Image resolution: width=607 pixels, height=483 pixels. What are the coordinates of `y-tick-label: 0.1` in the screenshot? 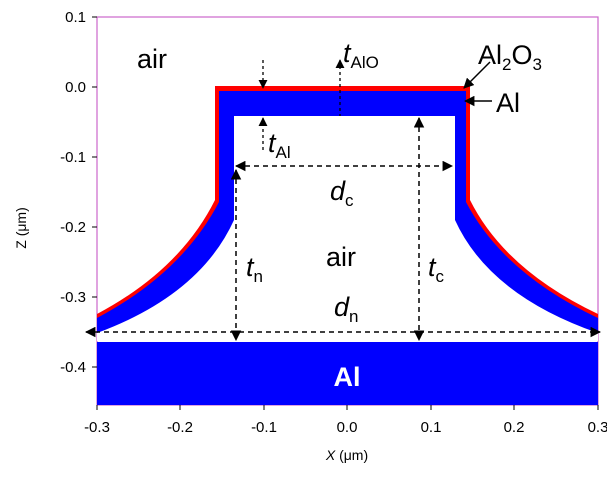 It's located at (75, 17).